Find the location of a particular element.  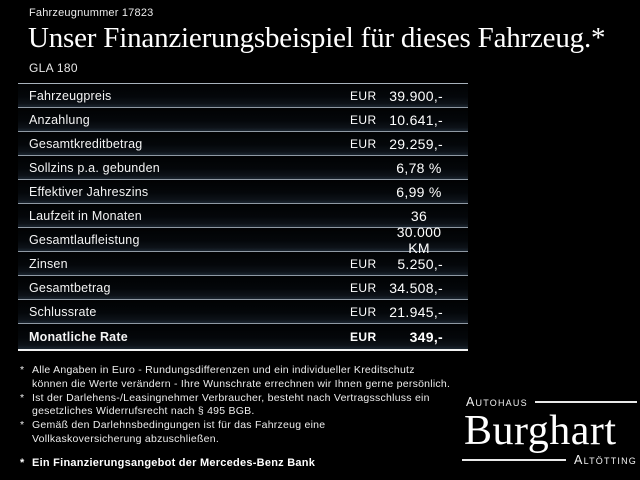

row-label: Fahrzeugpreis is located at coordinates (70, 95).